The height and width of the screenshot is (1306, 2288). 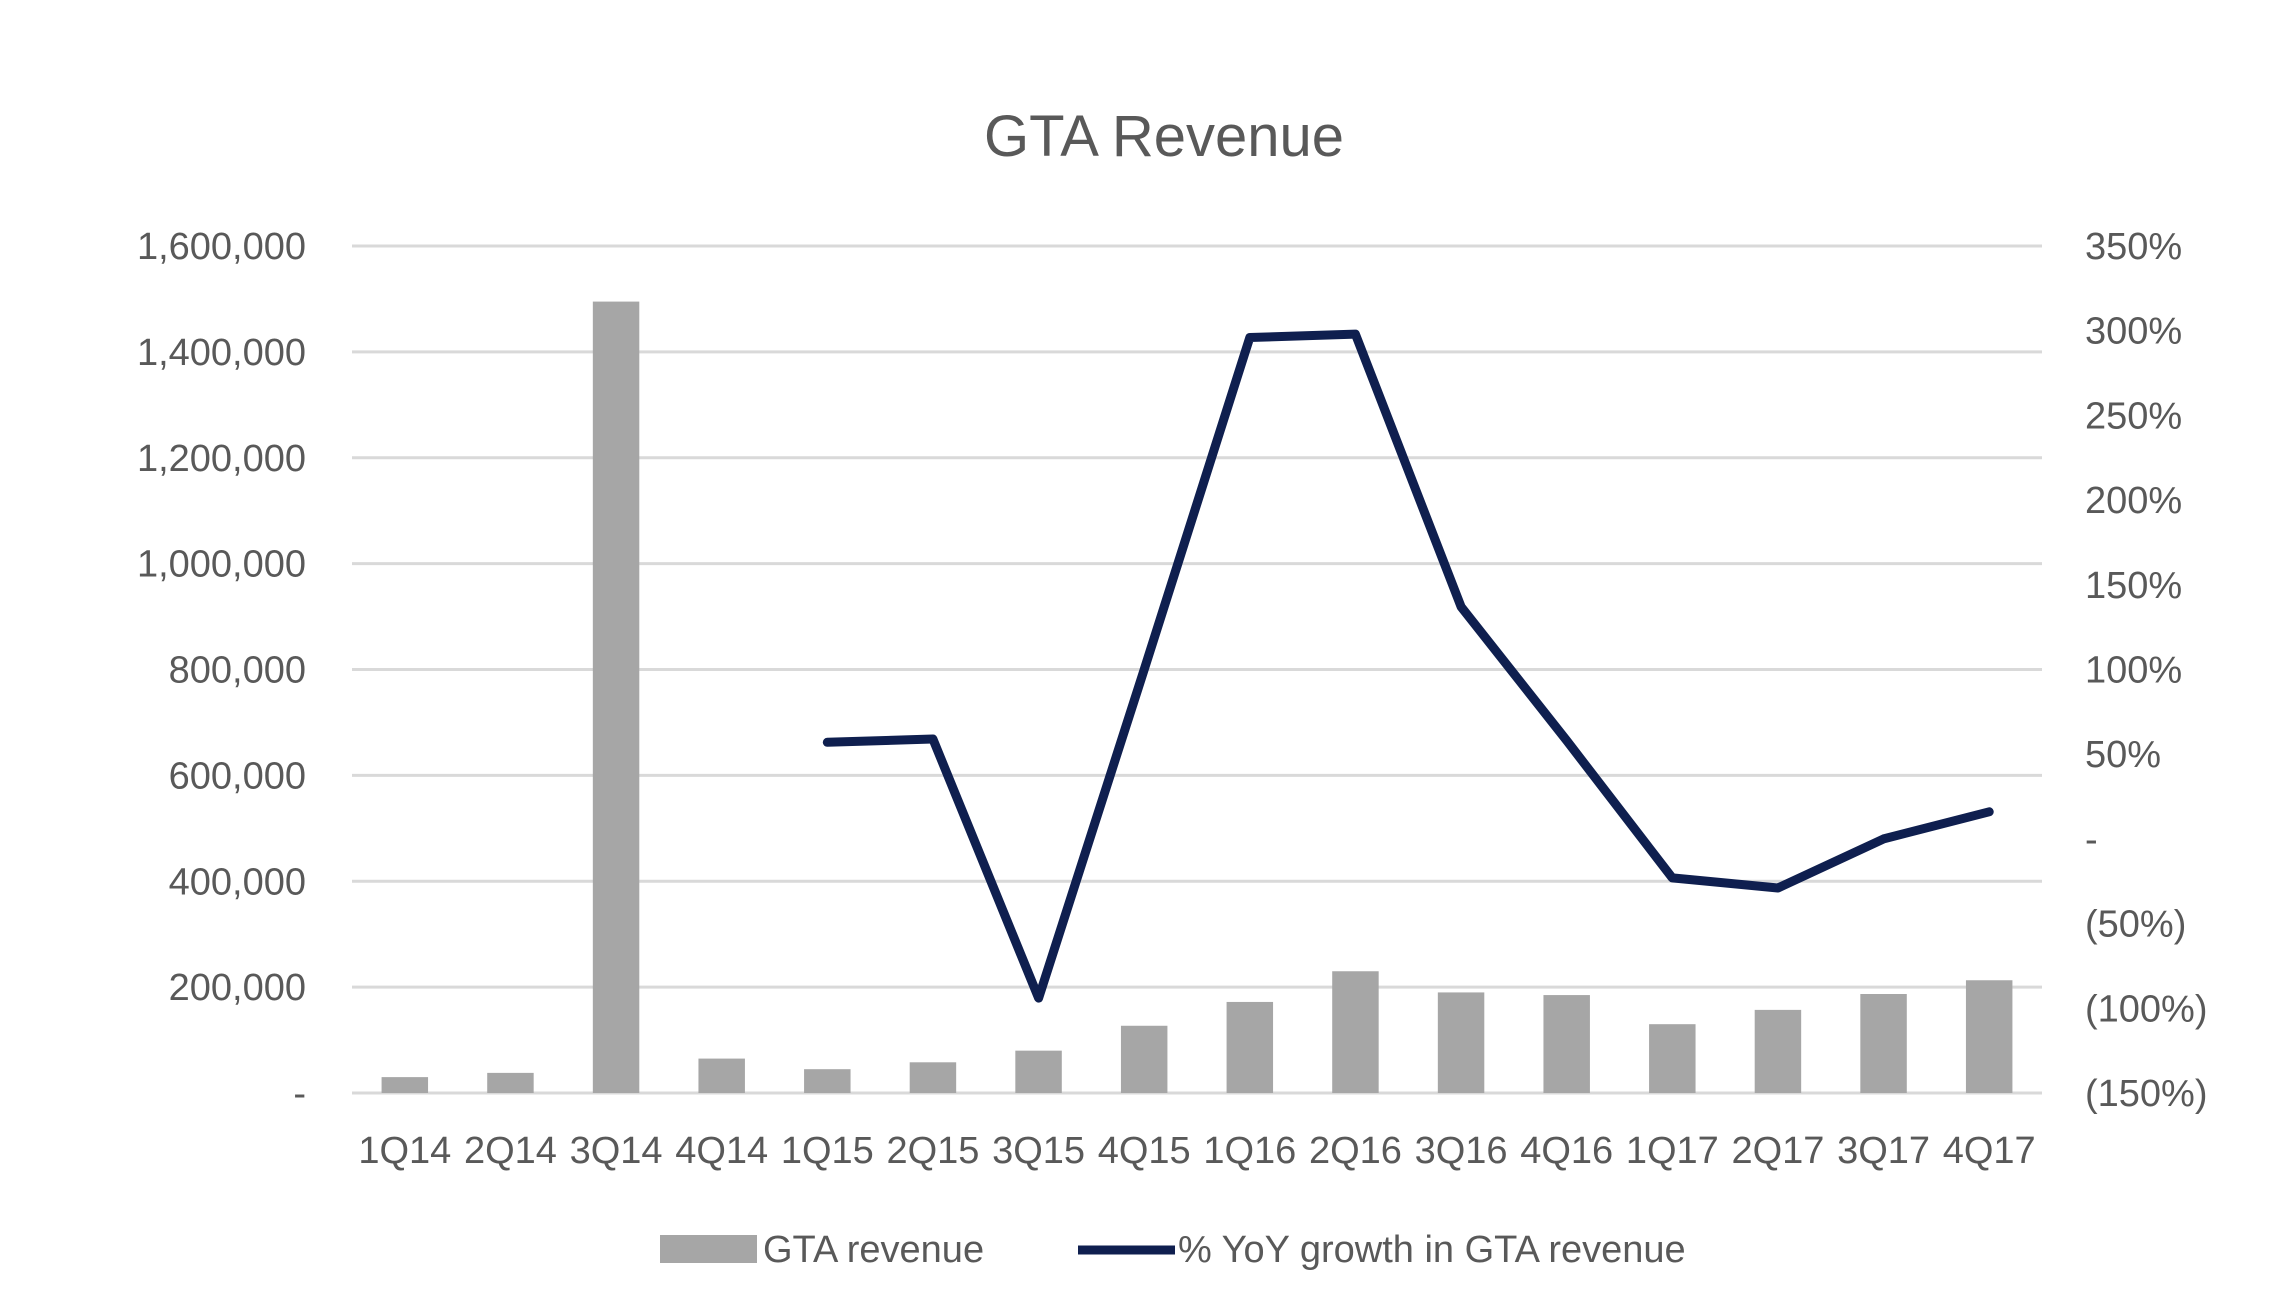 What do you see at coordinates (2133, 247) in the screenshot?
I see `right-tick-label: 350%` at bounding box center [2133, 247].